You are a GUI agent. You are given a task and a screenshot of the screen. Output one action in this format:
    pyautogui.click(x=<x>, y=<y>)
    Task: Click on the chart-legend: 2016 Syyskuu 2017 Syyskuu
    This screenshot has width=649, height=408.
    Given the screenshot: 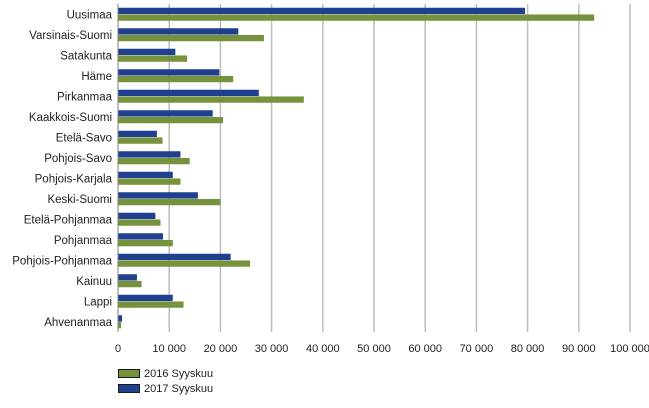 What is the action you would take?
    pyautogui.click(x=165, y=381)
    